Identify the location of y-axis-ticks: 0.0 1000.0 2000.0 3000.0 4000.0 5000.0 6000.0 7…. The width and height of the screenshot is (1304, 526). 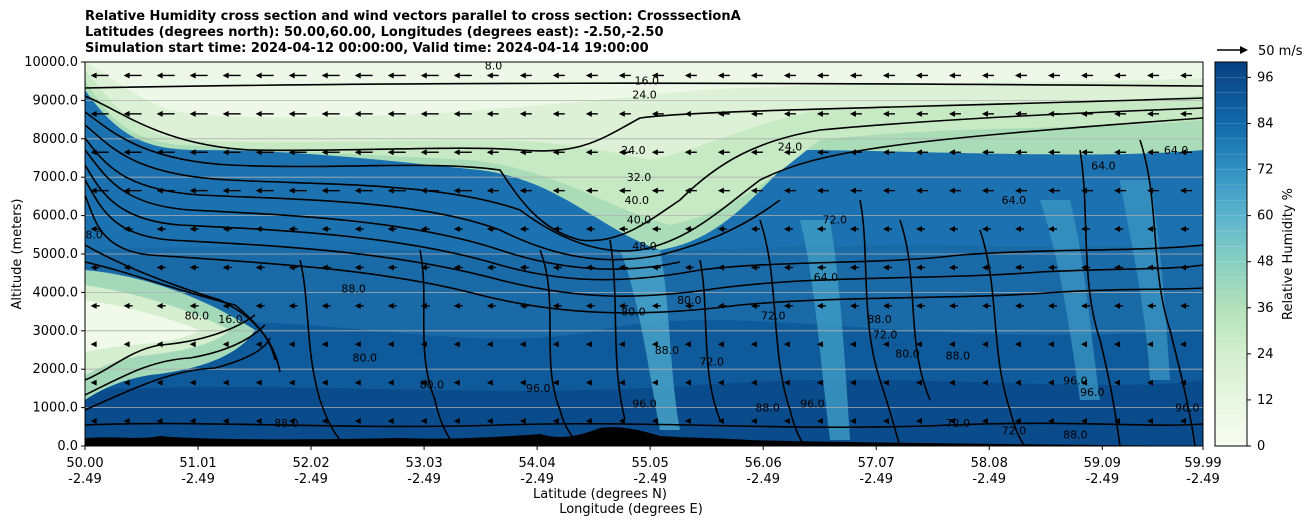
(54, 254).